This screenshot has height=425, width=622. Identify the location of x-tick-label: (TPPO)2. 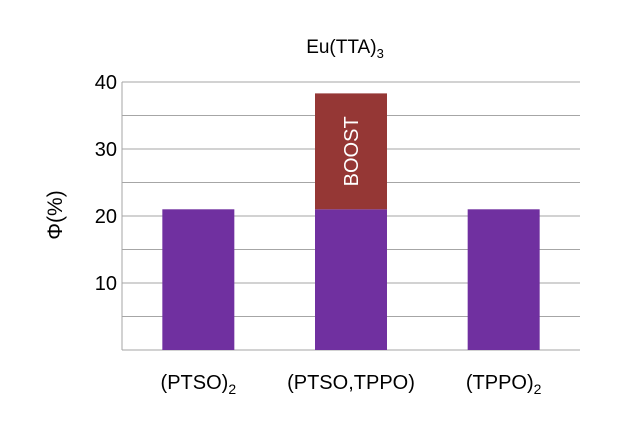
(504, 384).